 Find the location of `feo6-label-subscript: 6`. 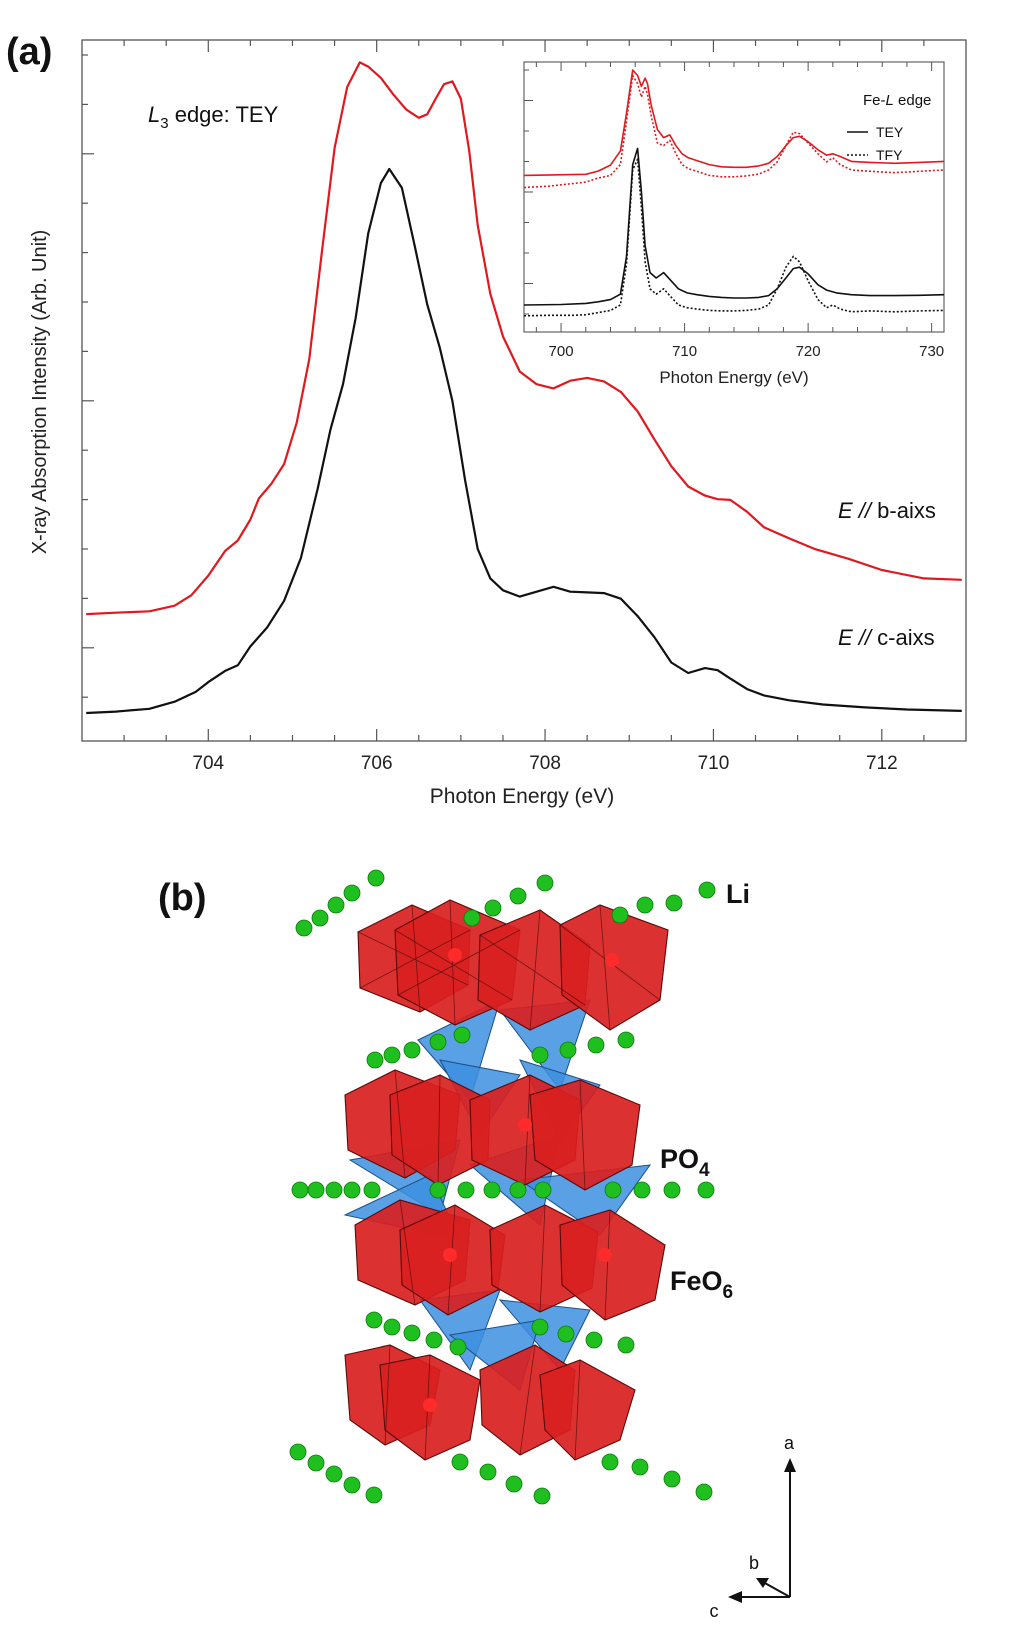

feo6-label-subscript: 6 is located at coordinates (728, 1292).